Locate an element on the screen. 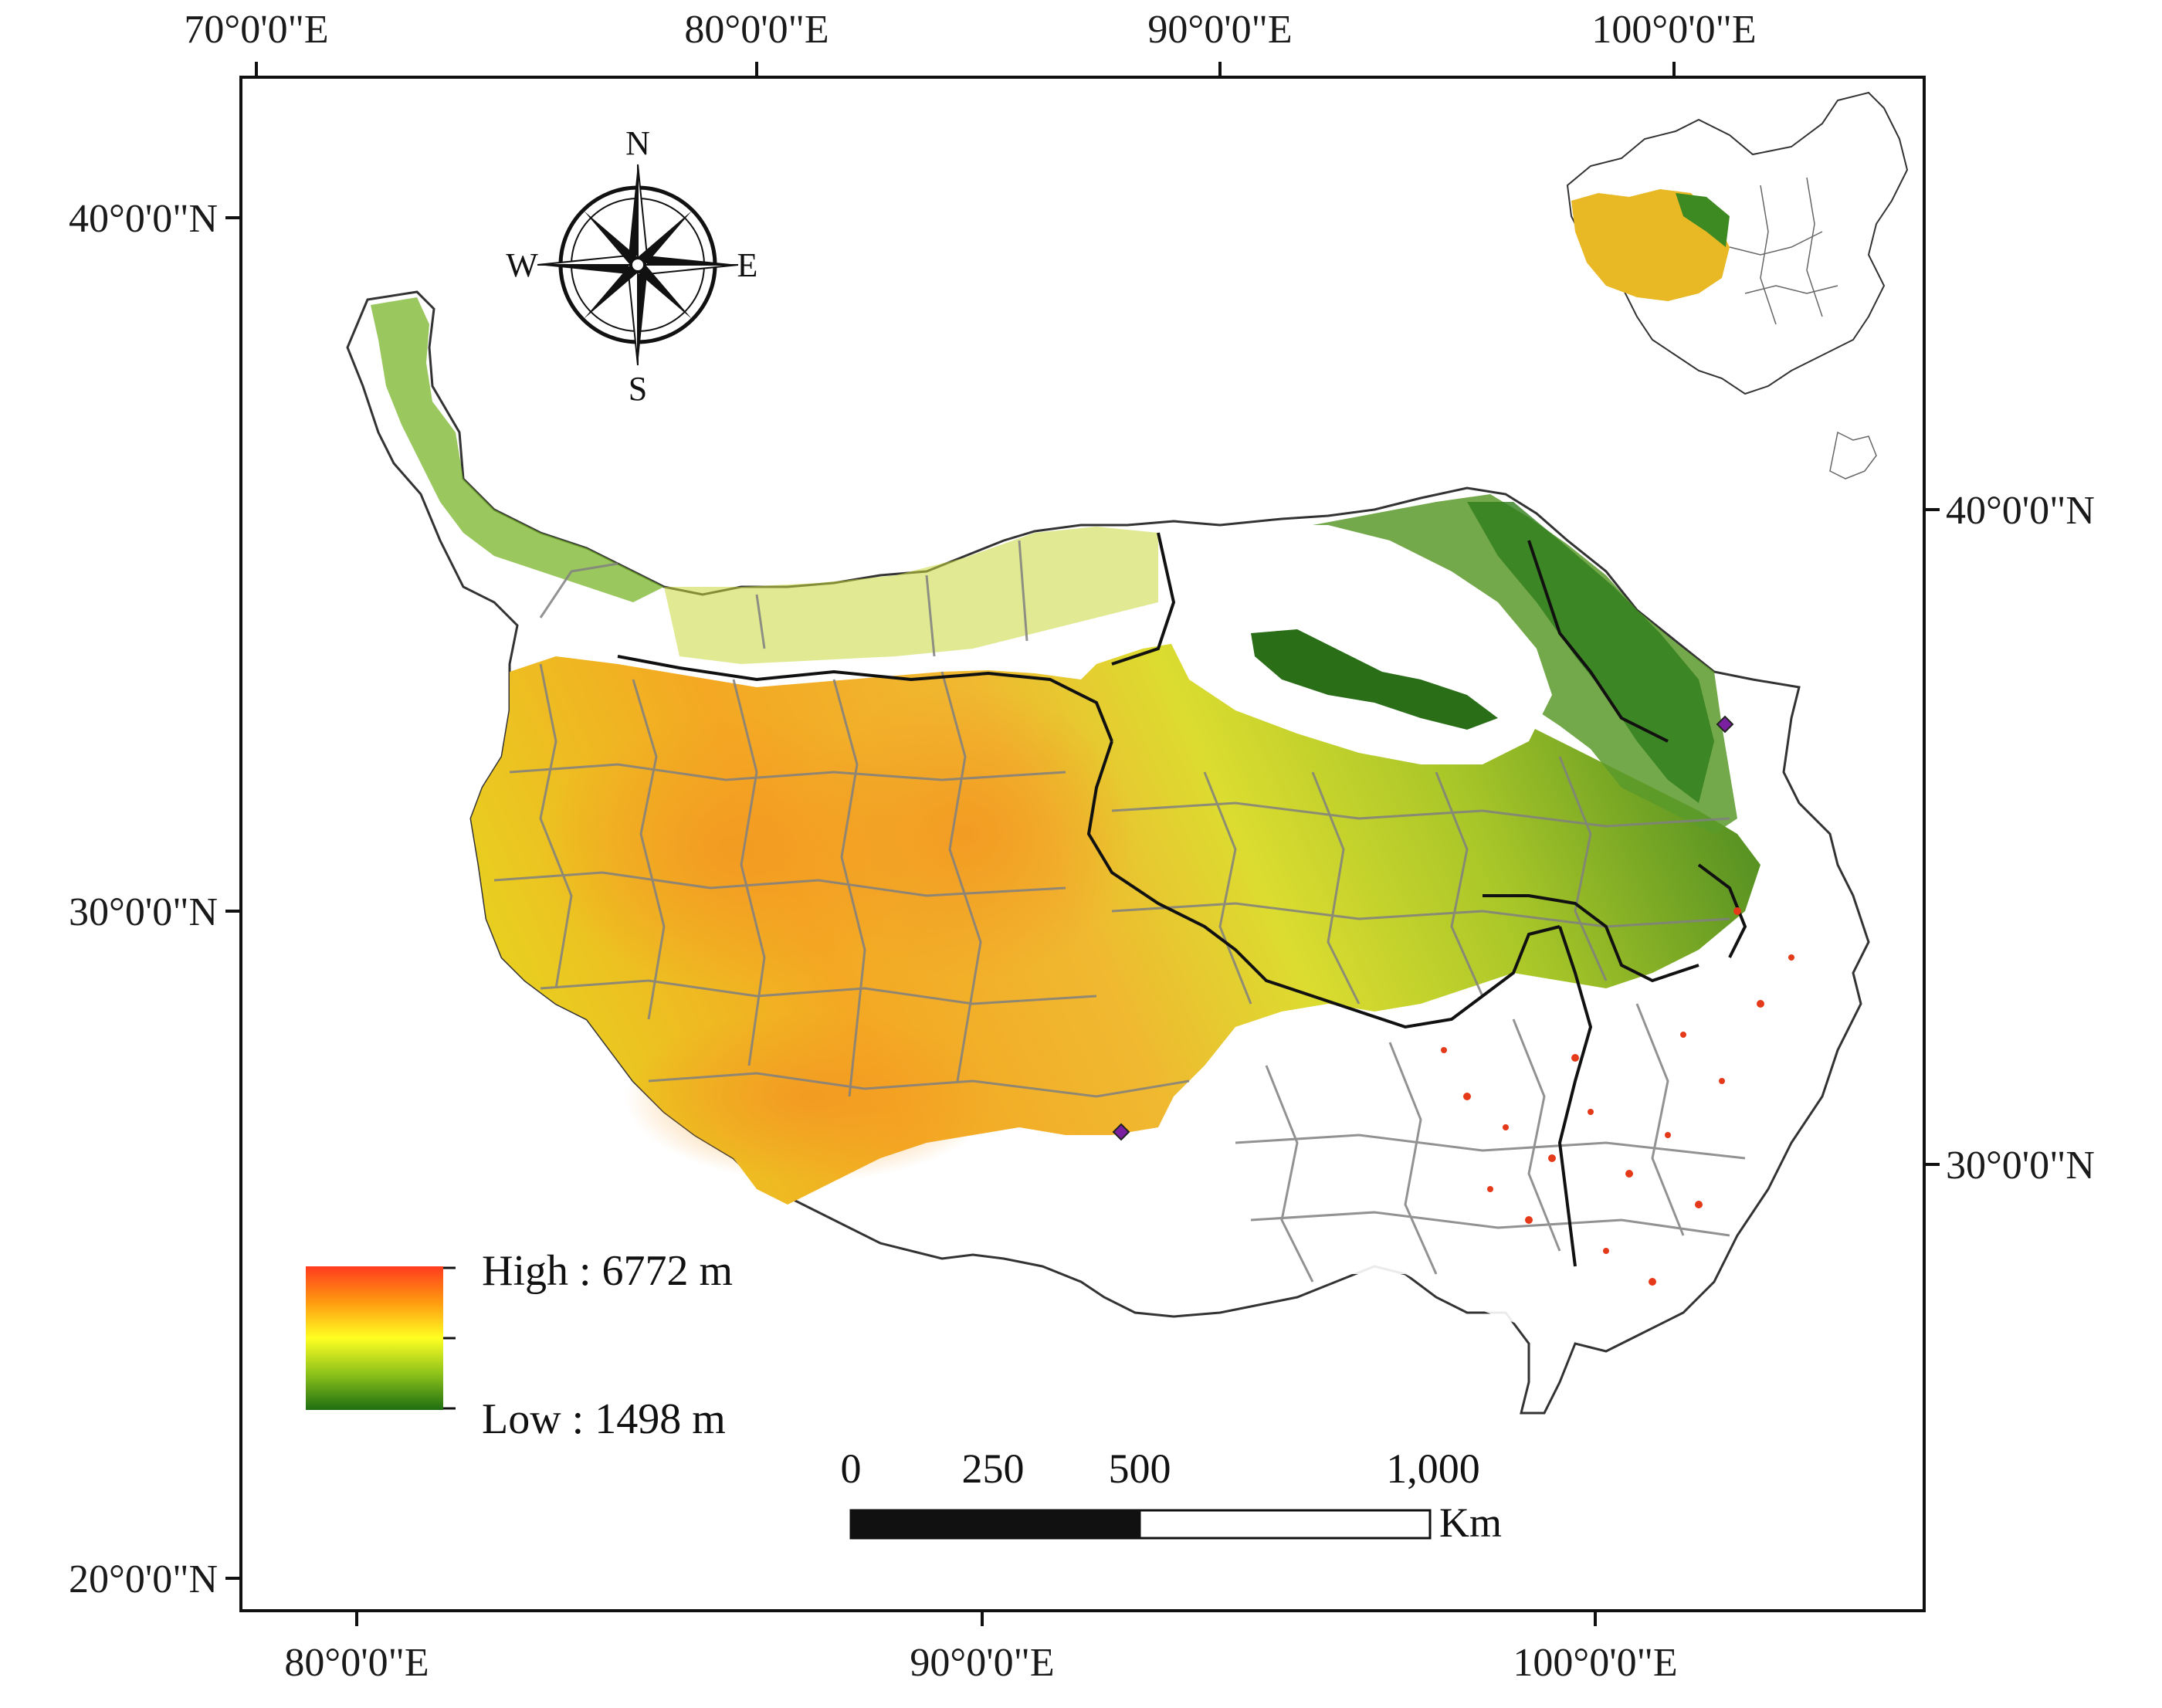  bottom-tick-label-90e: 90°0'0"E is located at coordinates (982, 1663).